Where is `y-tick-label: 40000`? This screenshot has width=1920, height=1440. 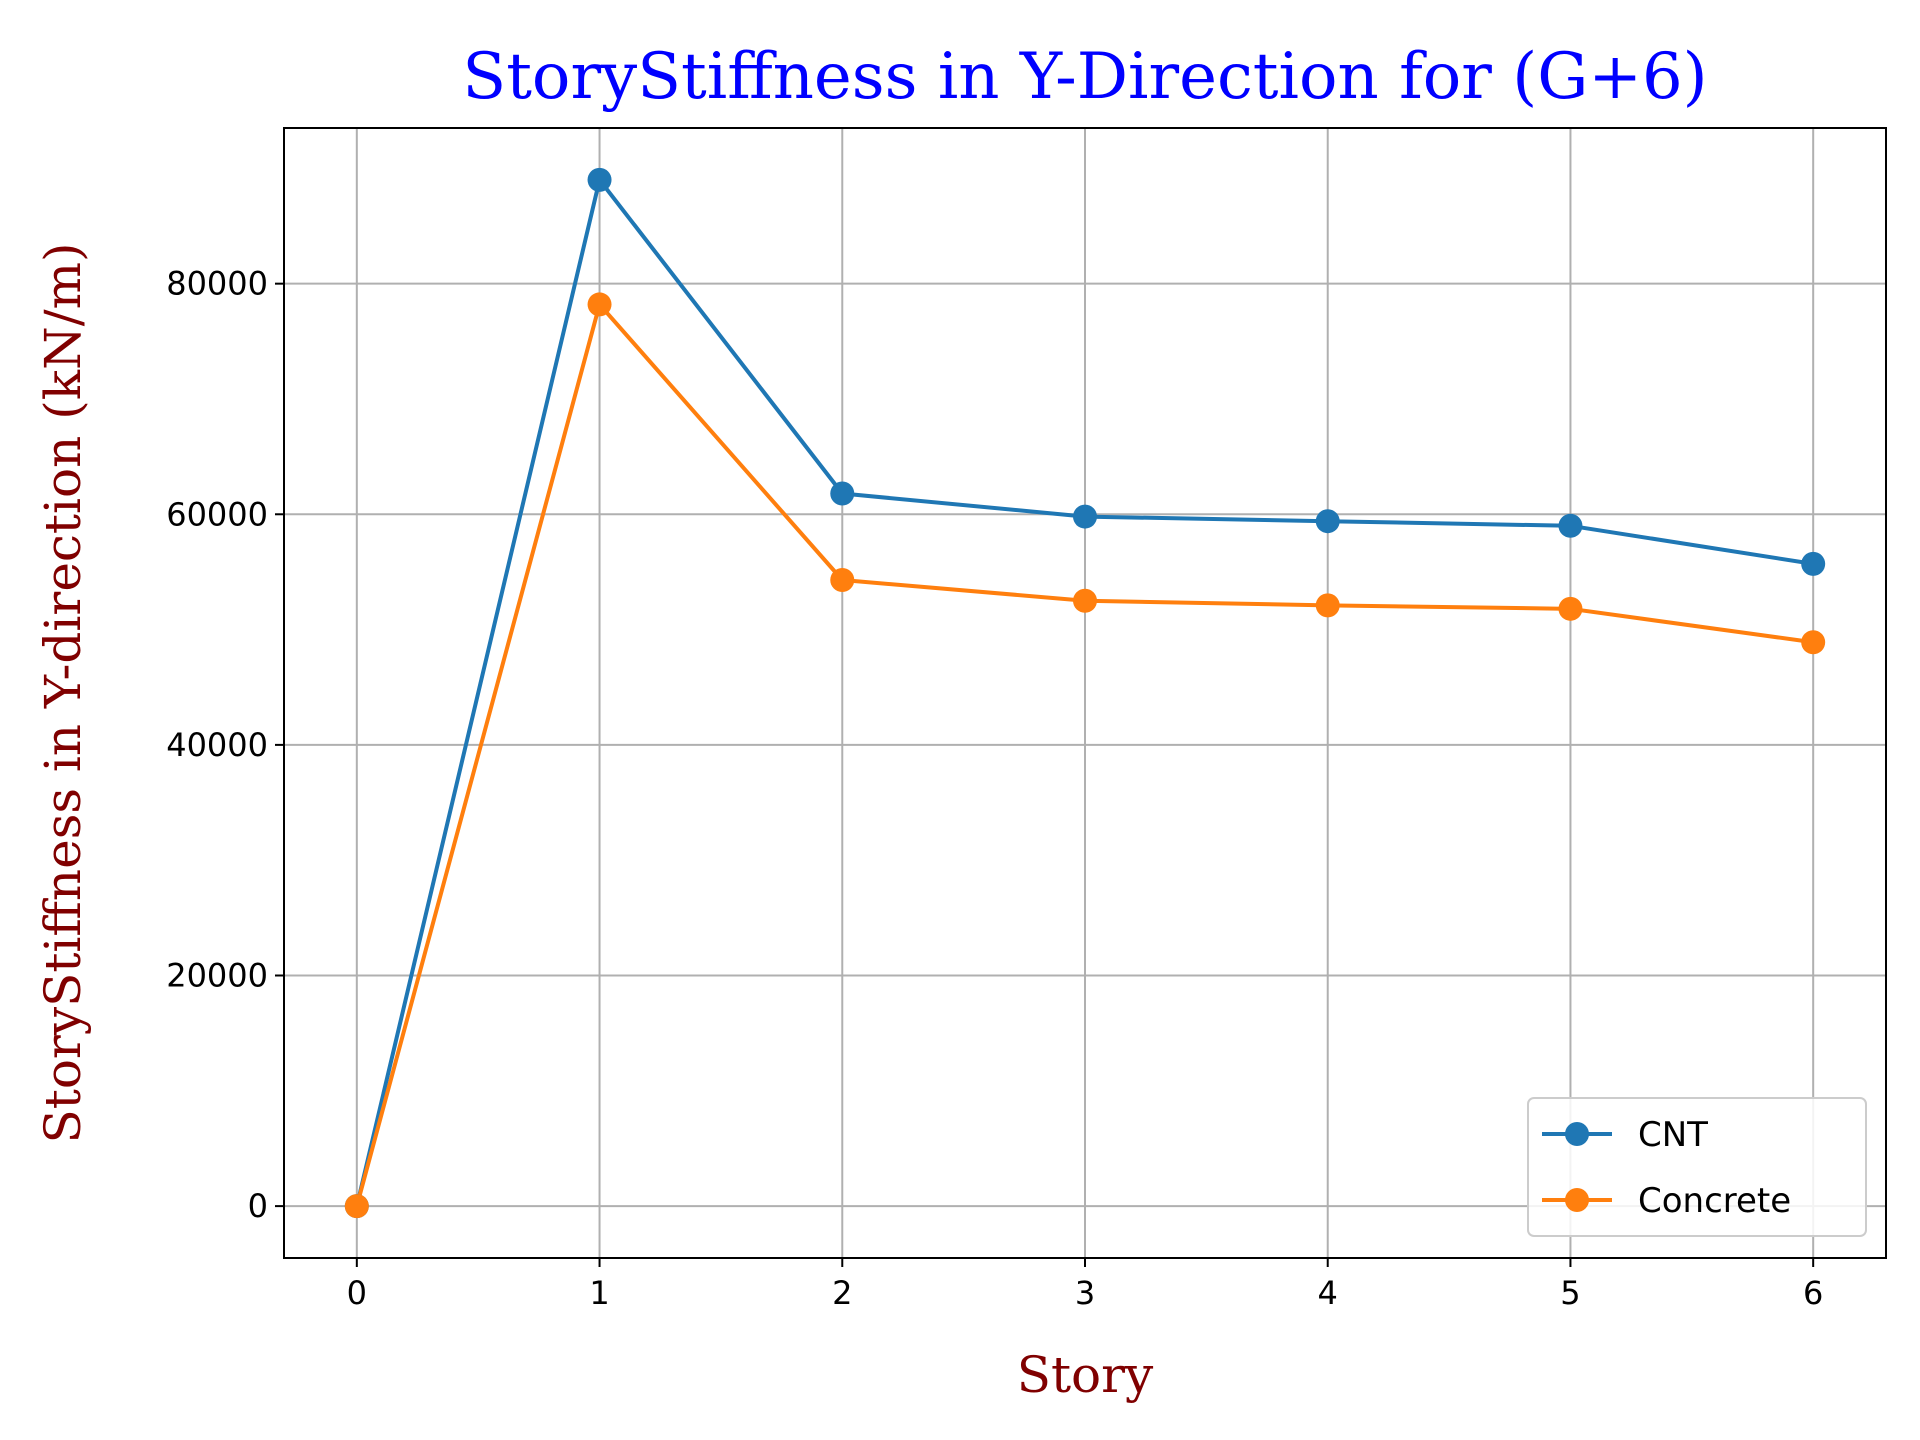 y-tick-label: 40000 is located at coordinates (217, 745).